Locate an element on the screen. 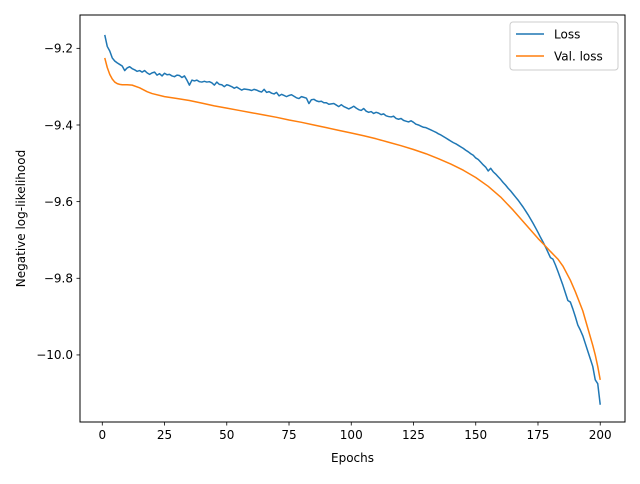  y-axis-label: Negative log-likelihood is located at coordinates (21, 218).